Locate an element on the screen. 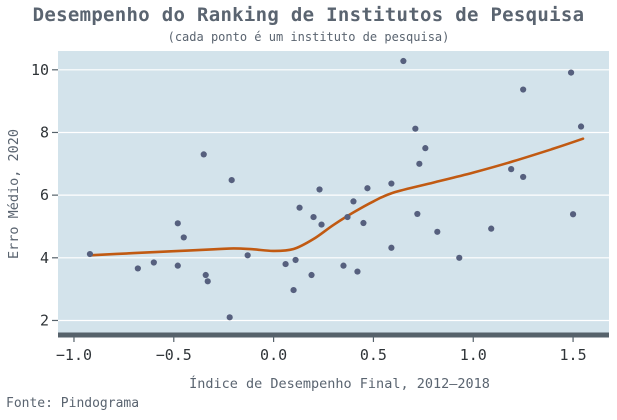 The height and width of the screenshot is (420, 617). x-axis: −1.0 −0.5 0.0 0.5 1.0 1.5 is located at coordinates (332, 348).